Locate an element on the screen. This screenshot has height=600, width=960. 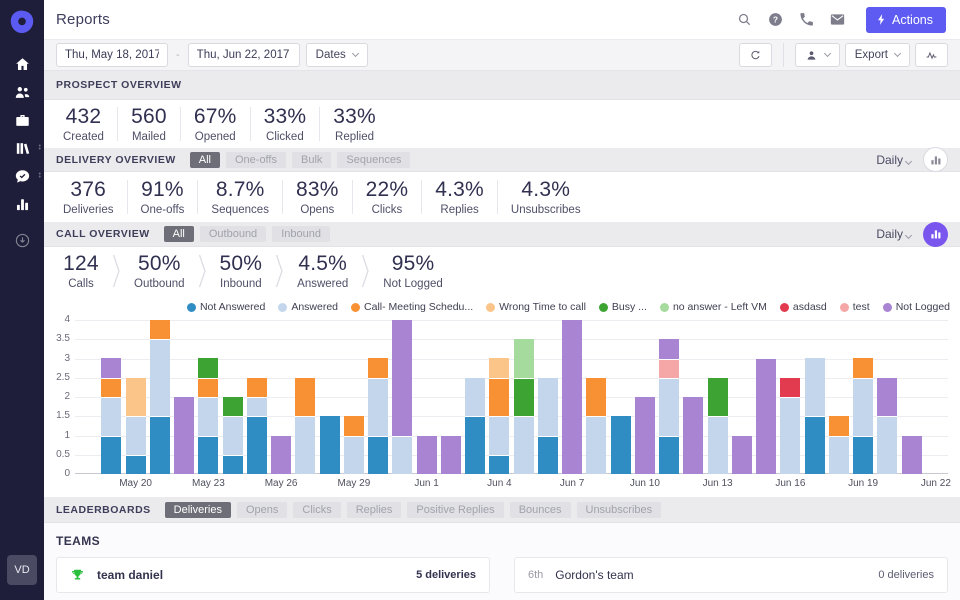
date-range-dash: - is located at coordinates (178, 55).